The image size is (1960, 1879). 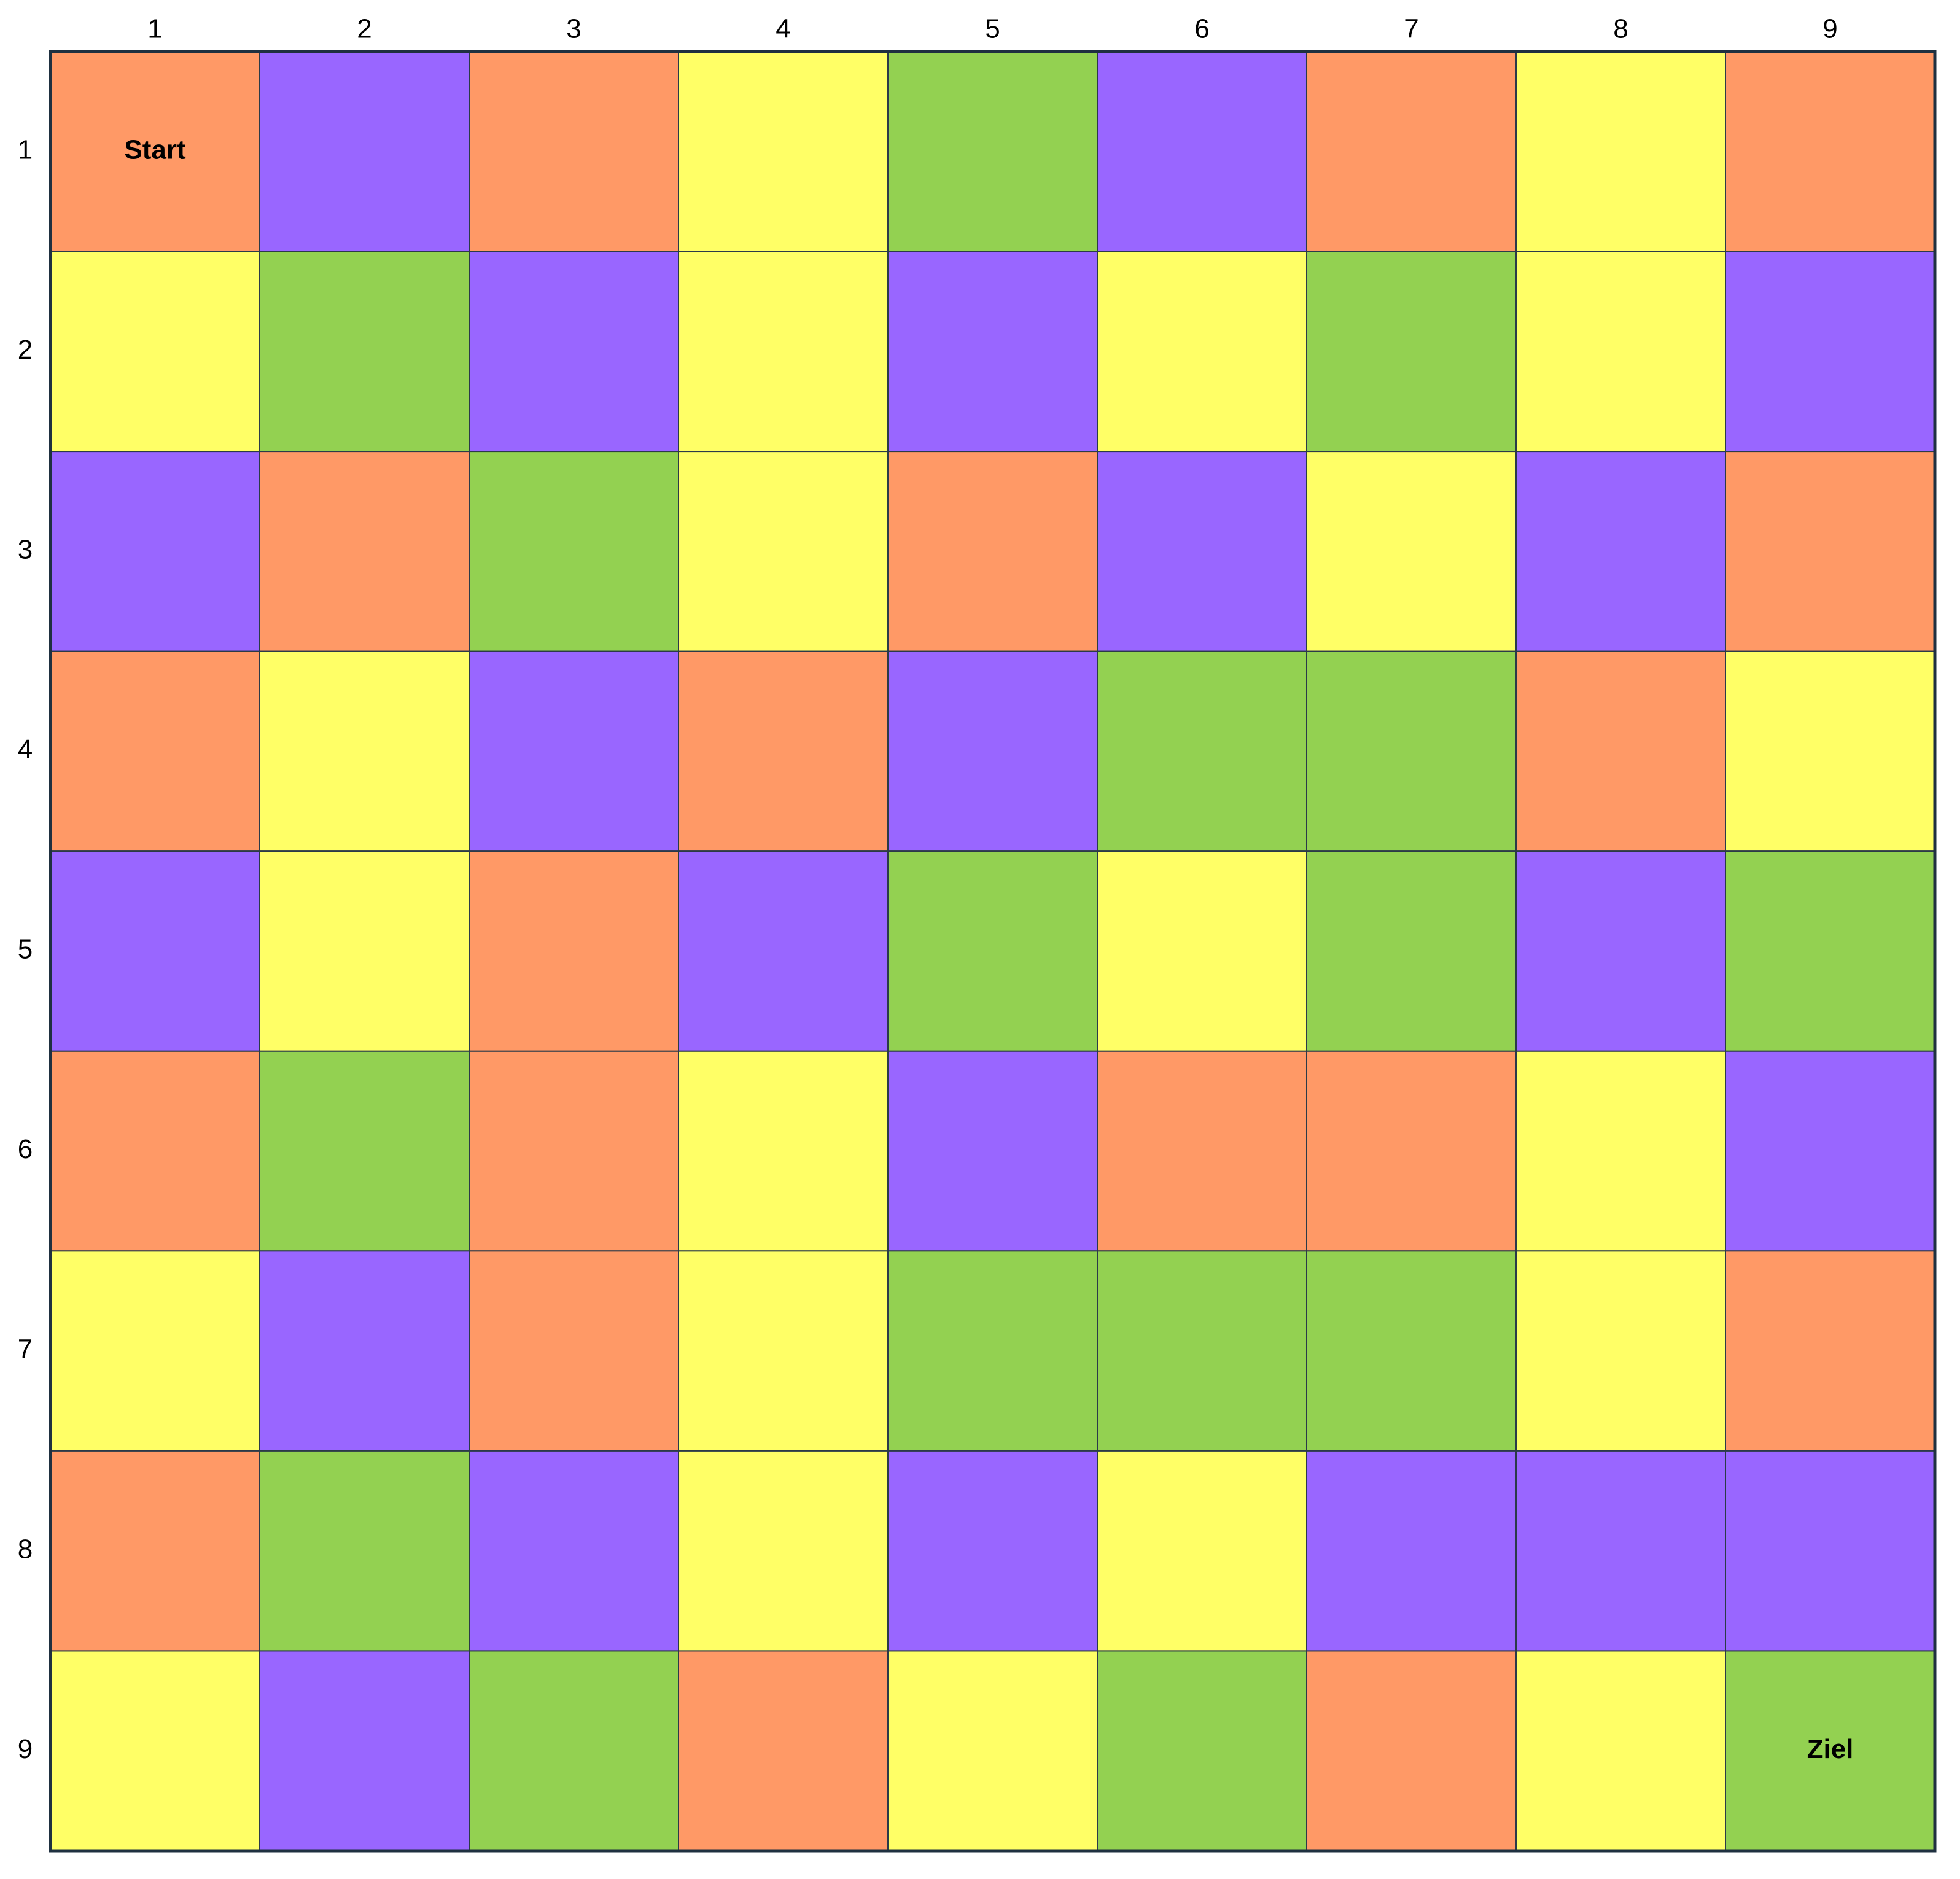 What do you see at coordinates (573, 29) in the screenshot?
I see `column-label: 3` at bounding box center [573, 29].